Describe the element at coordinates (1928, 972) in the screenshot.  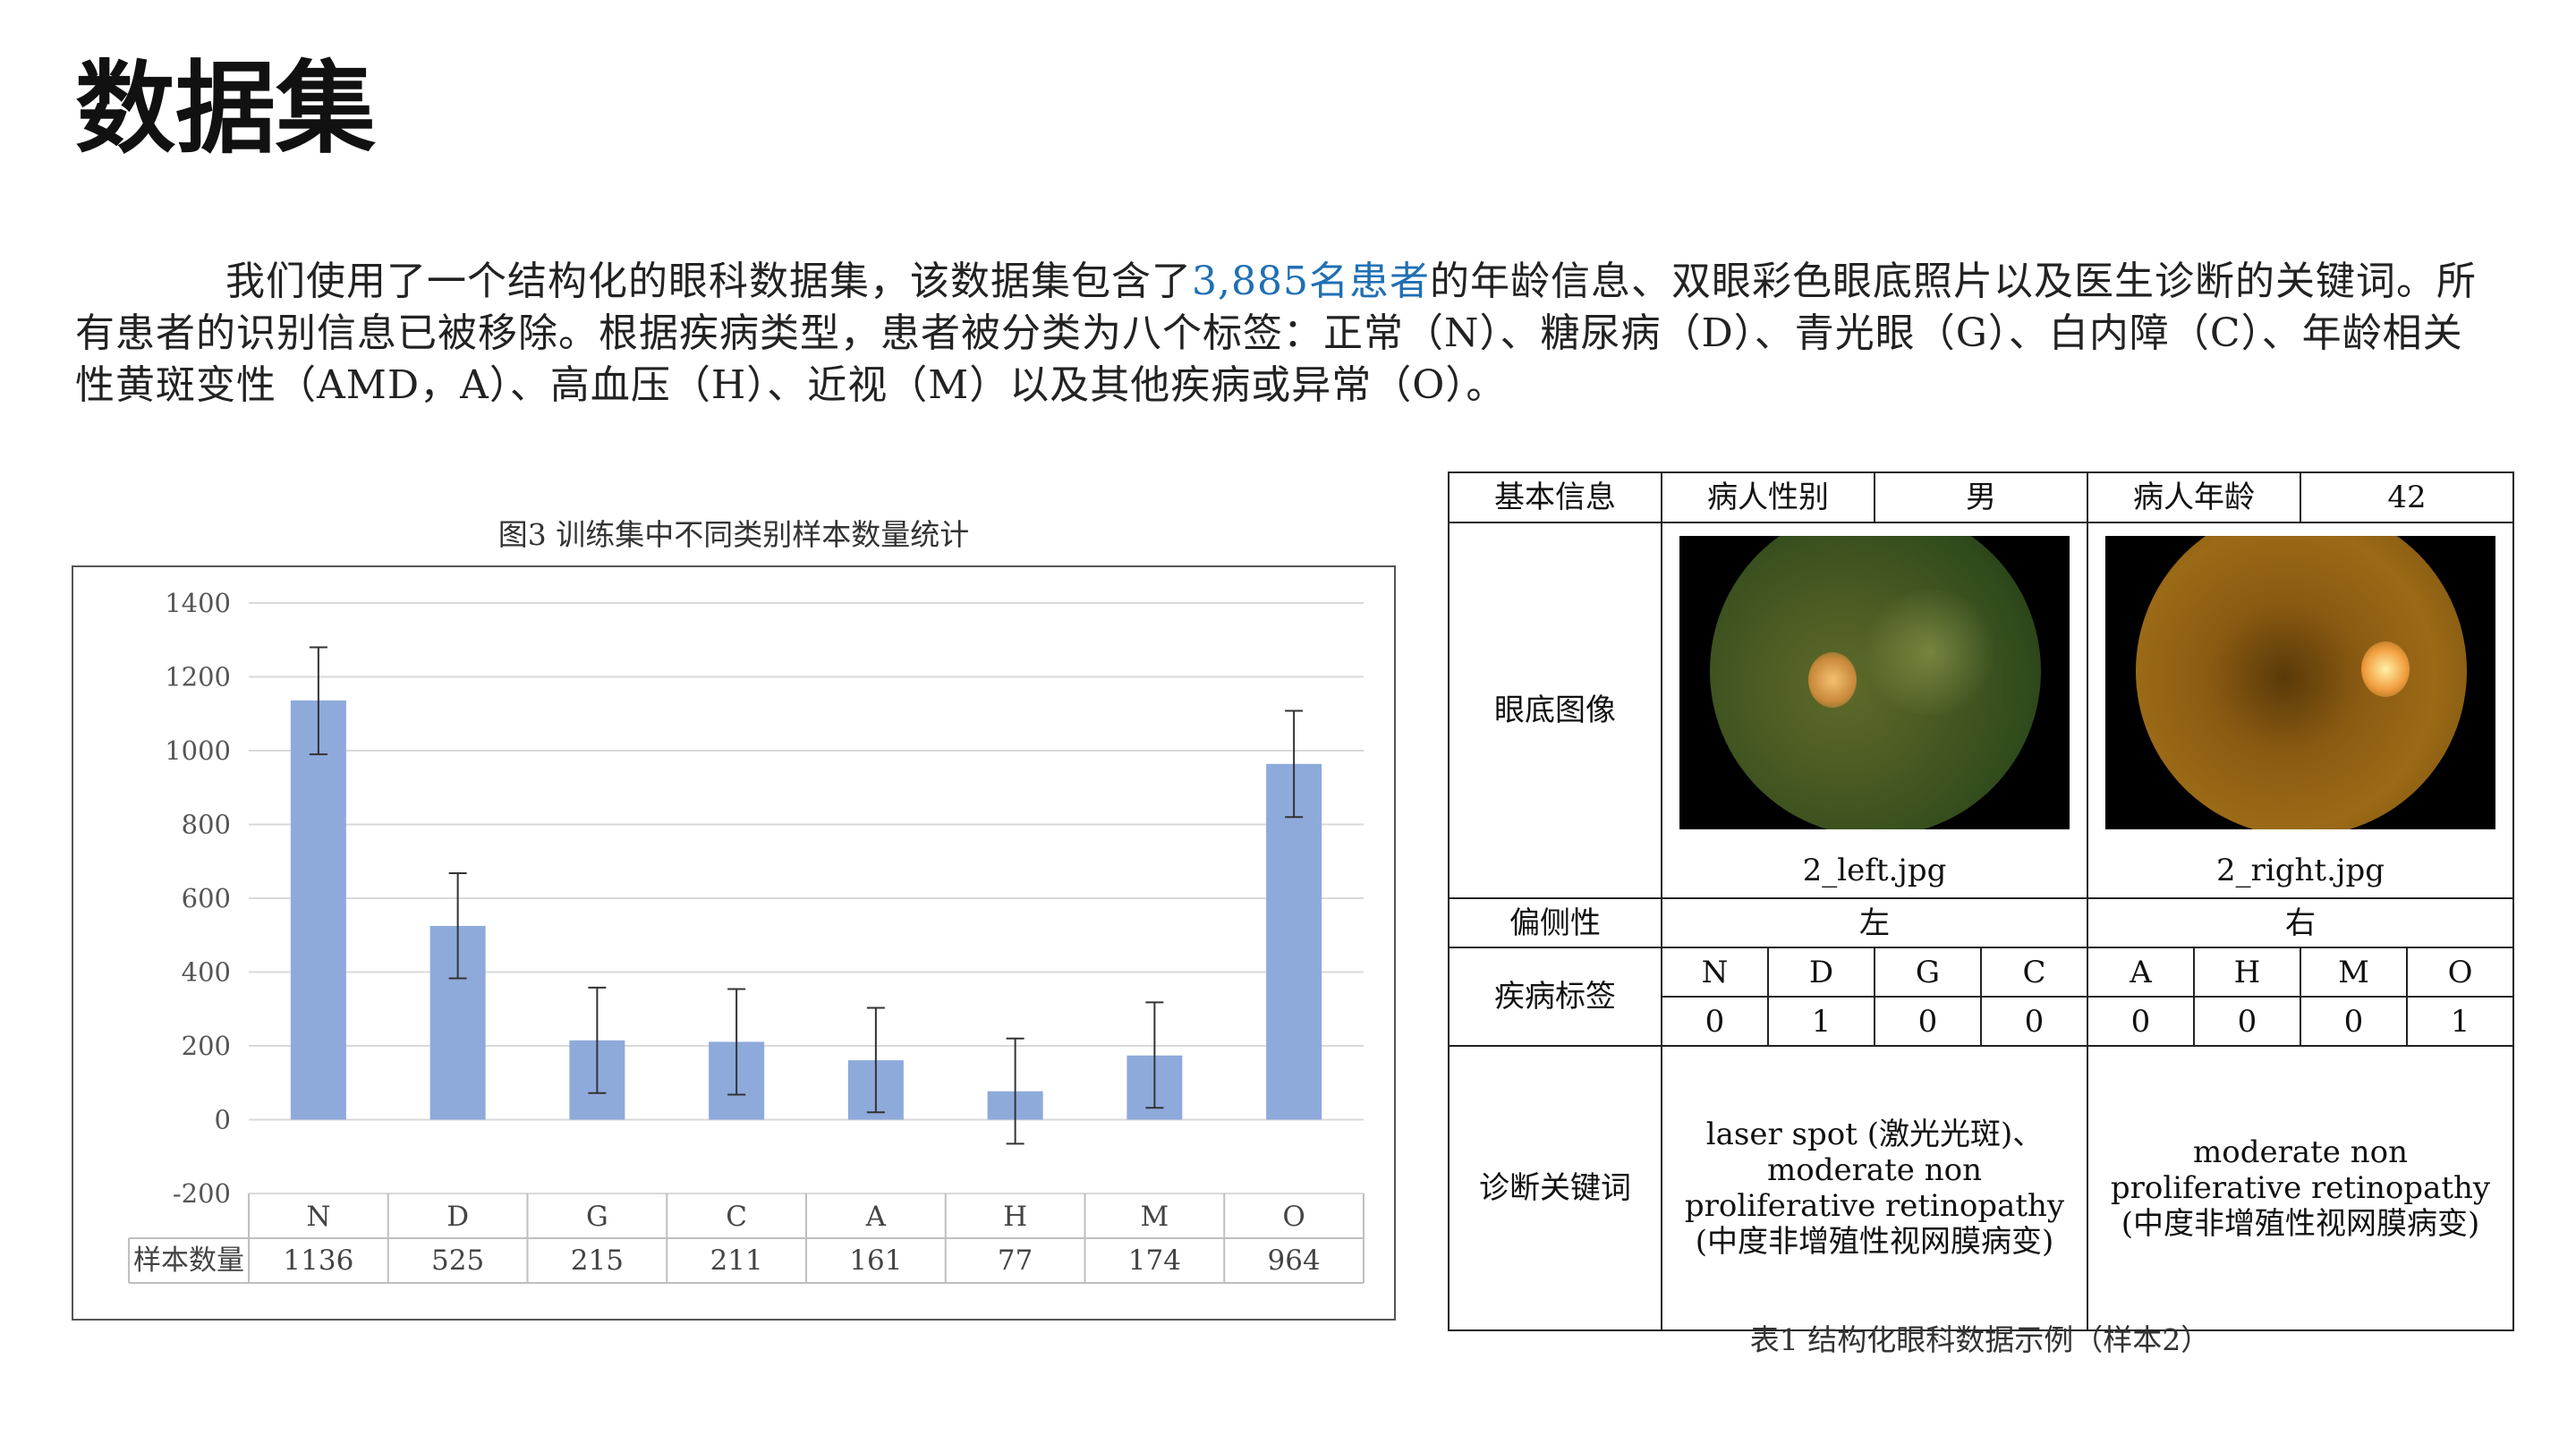
I see `label-header: G` at that location.